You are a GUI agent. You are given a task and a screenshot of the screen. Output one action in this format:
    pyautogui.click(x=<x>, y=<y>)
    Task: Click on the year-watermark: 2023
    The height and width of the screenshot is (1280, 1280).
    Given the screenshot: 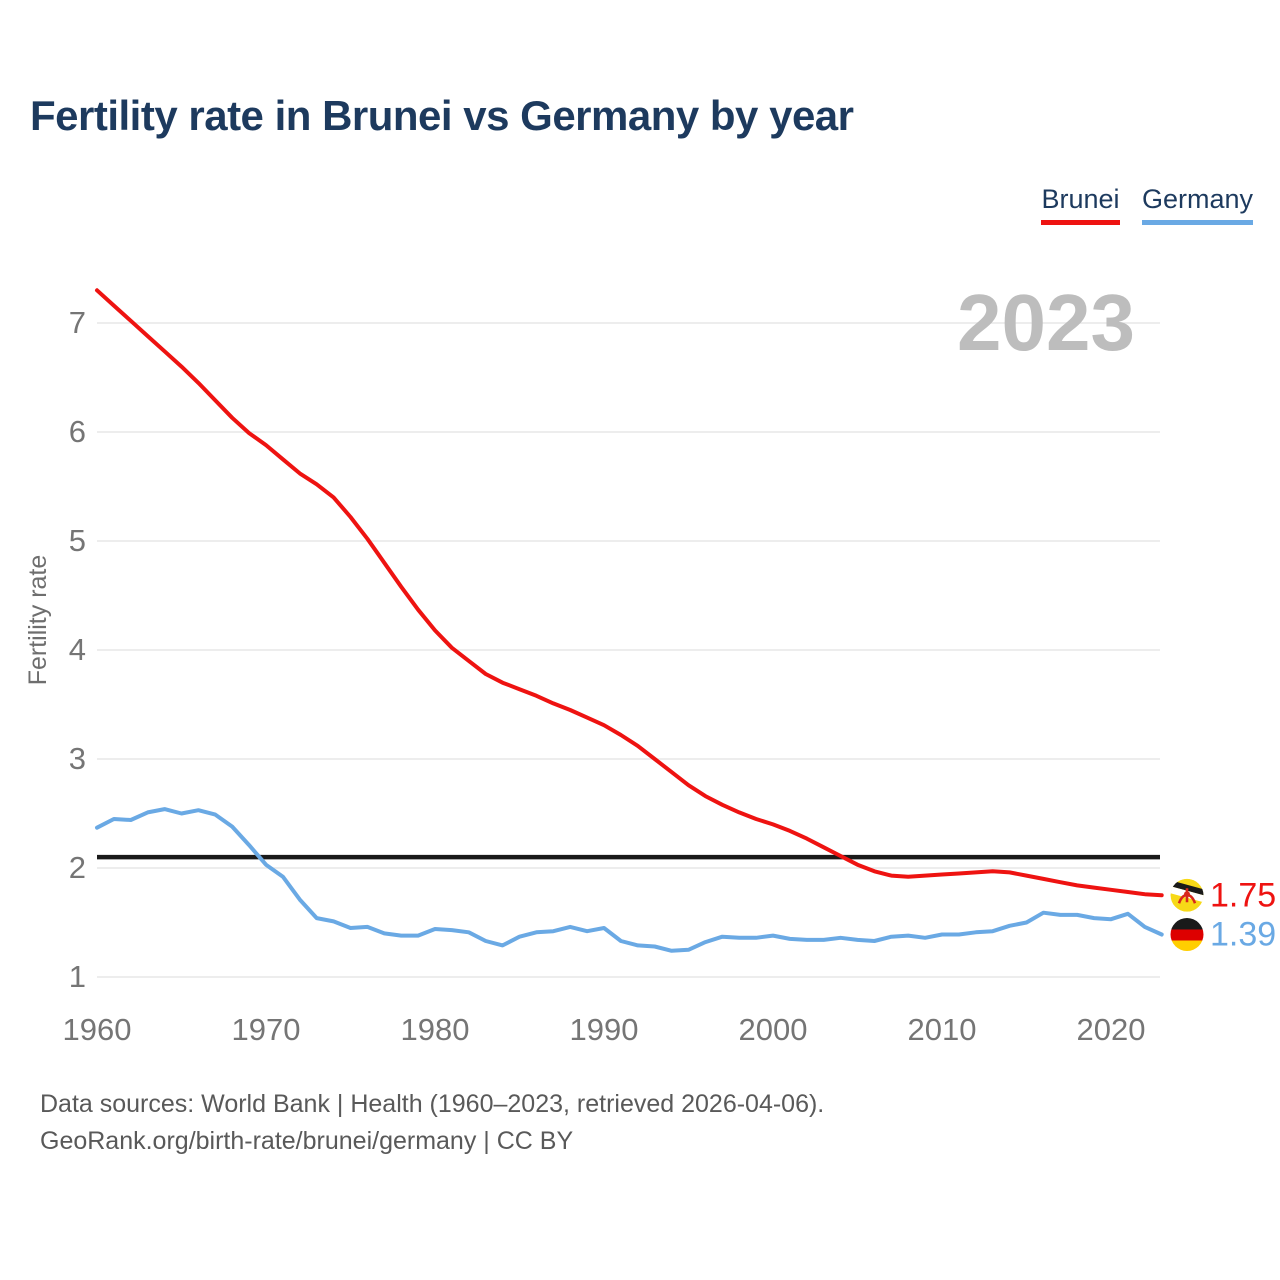 What is the action you would take?
    pyautogui.click(x=1046, y=322)
    